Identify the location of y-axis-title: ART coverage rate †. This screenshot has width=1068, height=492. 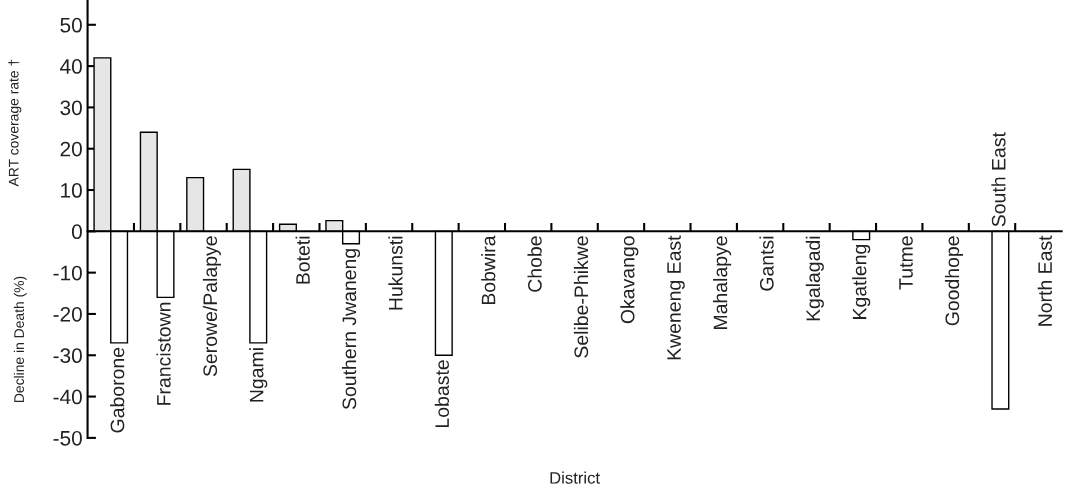
(15, 123).